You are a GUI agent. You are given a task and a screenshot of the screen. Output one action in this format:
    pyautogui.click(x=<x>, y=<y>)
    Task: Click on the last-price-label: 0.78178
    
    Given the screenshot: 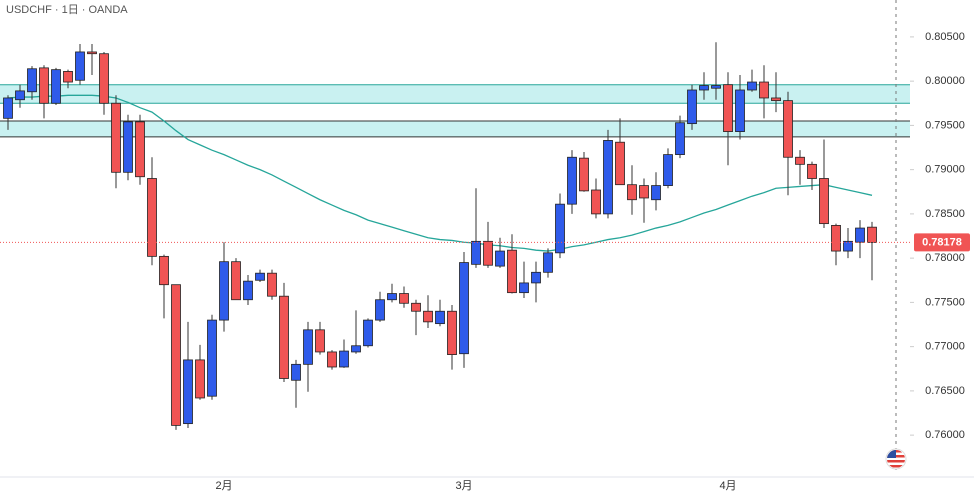 What is the action you would take?
    pyautogui.click(x=942, y=242)
    